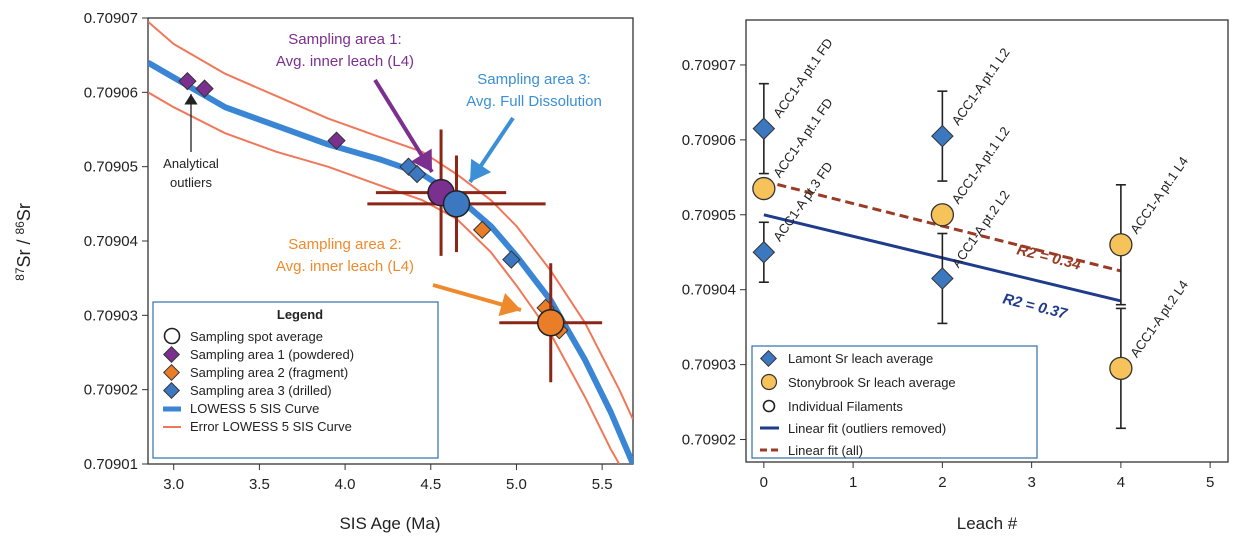 Image resolution: width=1233 pixels, height=536 pixels. I want to click on annotation-outliers-line-1: Analytical, so click(191, 163).